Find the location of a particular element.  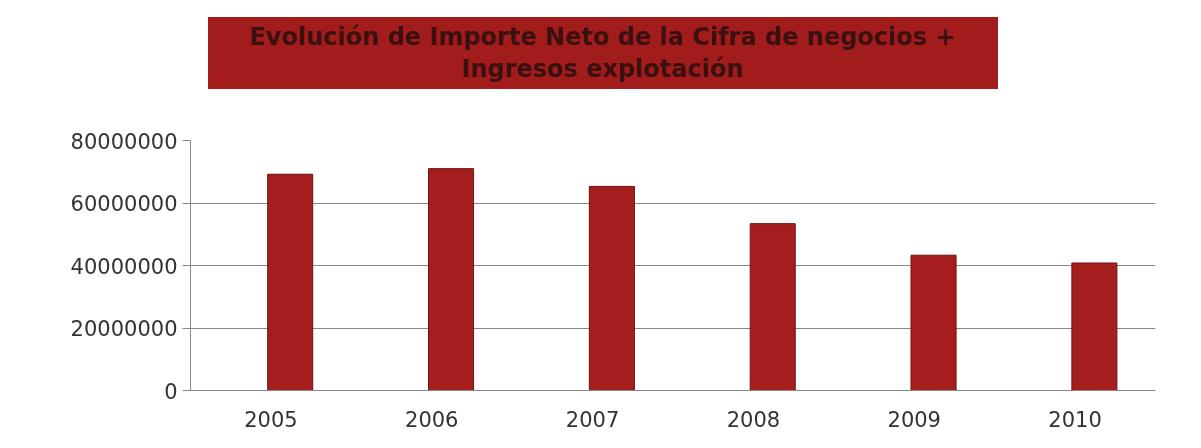

chart-title: Evolución de Importe Neto de la Cifra de negocios + Ingresos explotación is located at coordinates (602, 53).